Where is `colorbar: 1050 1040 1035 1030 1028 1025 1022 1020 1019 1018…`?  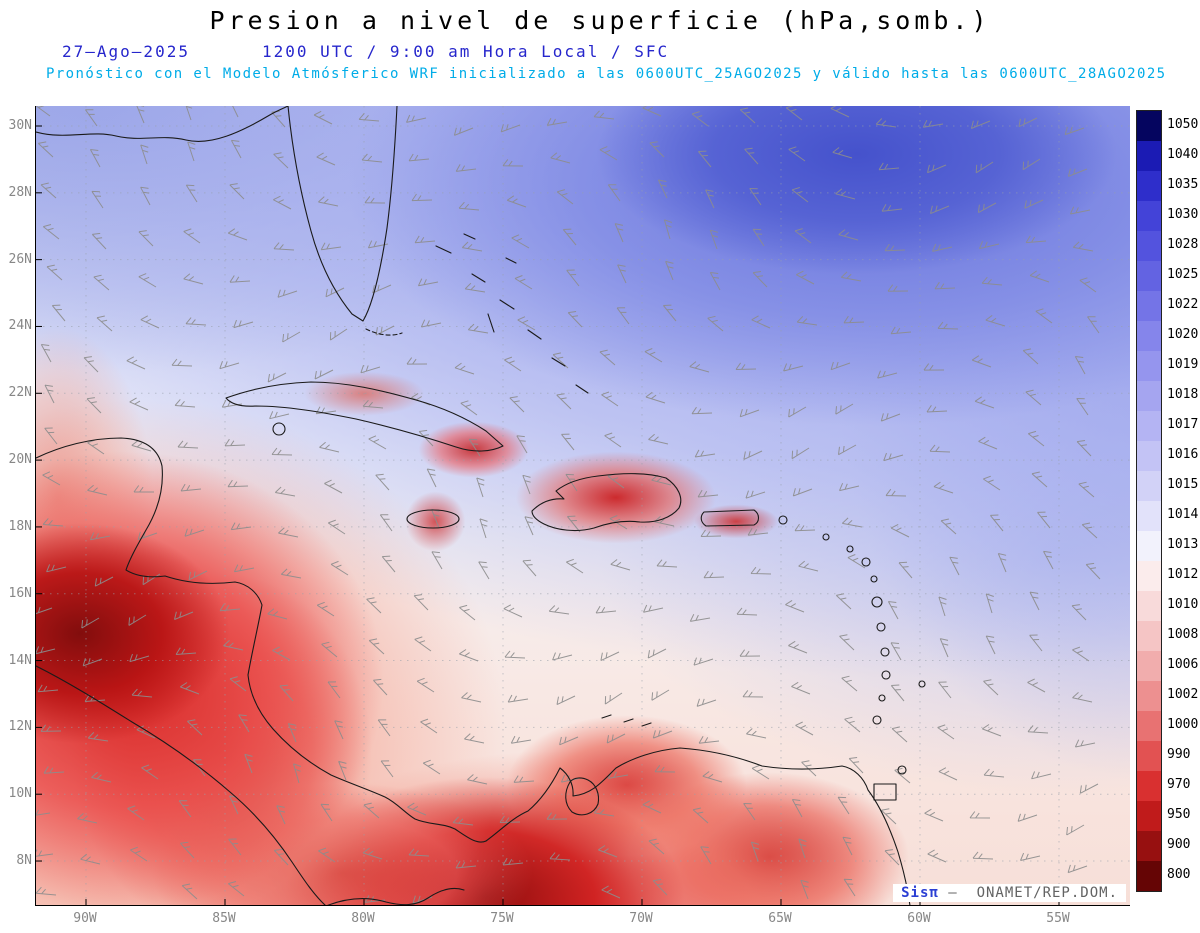 colorbar: 1050 1040 1035 1030 1028 1025 1022 1020 1019 1018… is located at coordinates (1168, 501).